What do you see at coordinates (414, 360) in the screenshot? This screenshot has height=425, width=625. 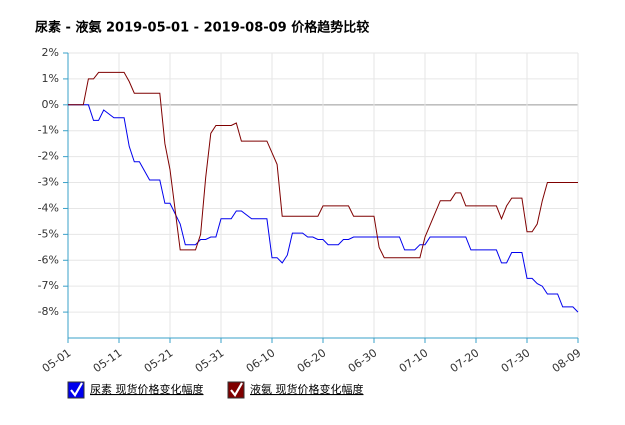 I see `x-tick-label: 07-10` at bounding box center [414, 360].